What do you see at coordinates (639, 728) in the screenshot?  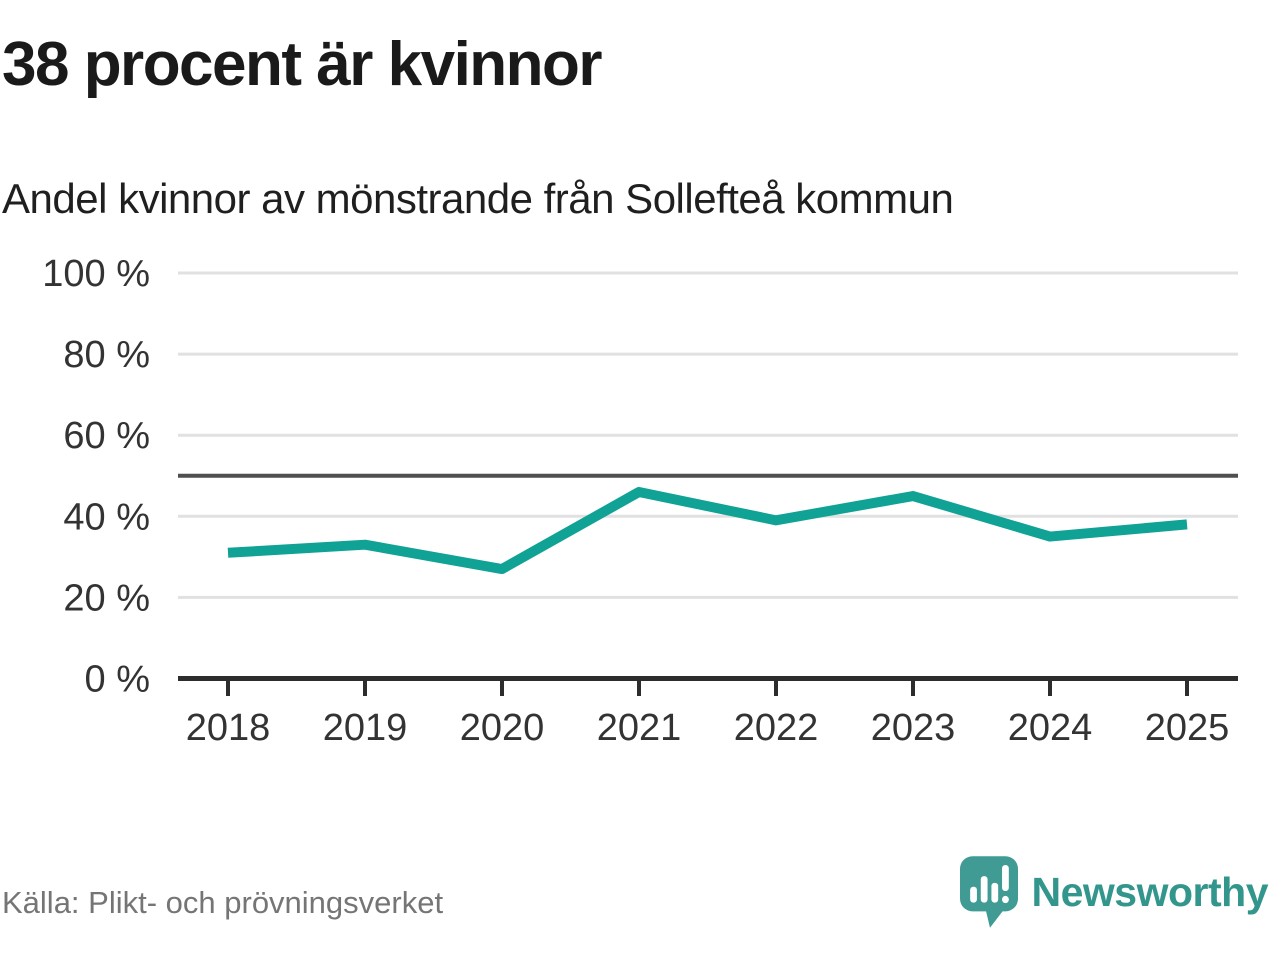 I see `x-axis-label: 2021` at bounding box center [639, 728].